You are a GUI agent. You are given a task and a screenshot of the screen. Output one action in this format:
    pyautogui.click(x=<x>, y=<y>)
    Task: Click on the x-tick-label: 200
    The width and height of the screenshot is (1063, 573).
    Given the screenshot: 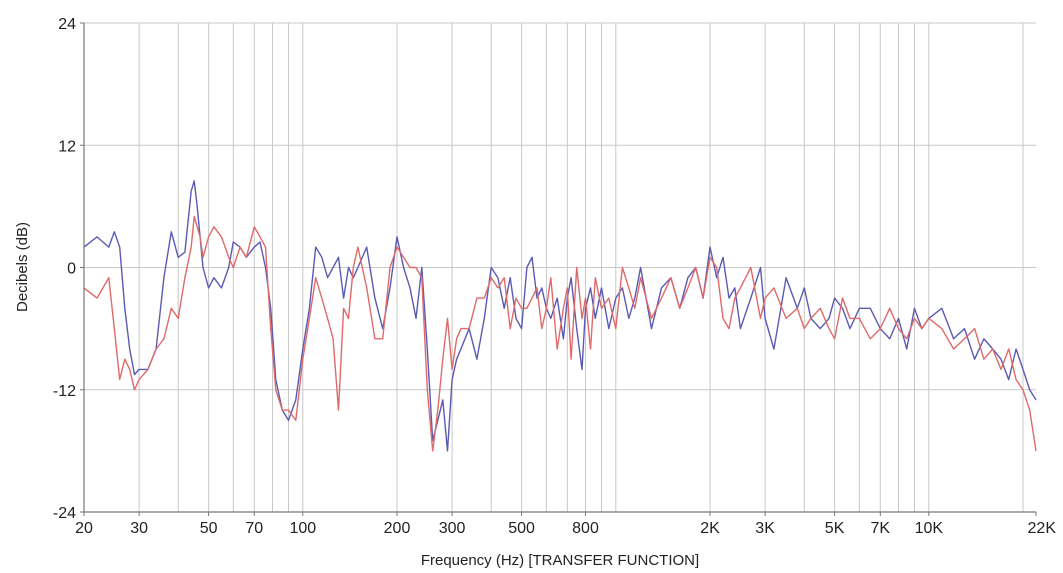 What is the action you would take?
    pyautogui.click(x=397, y=528)
    